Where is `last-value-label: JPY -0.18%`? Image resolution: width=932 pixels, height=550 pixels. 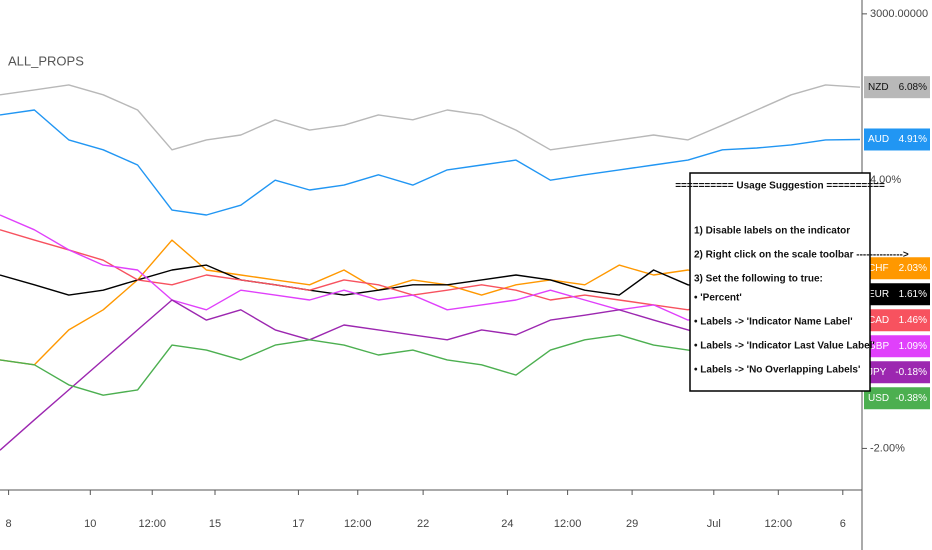
last-value-label: JPY -0.18% is located at coordinates (897, 372).